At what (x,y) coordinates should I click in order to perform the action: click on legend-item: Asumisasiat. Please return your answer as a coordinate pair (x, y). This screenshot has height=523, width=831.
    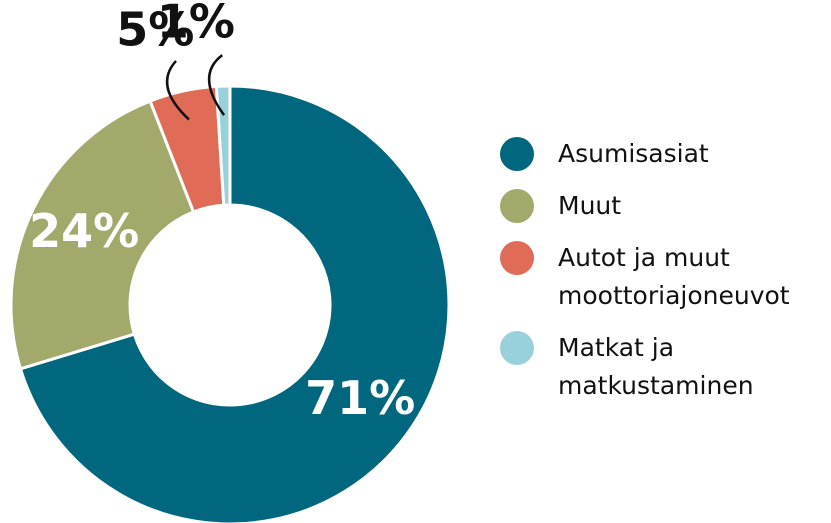
    Looking at the image, I should click on (665, 154).